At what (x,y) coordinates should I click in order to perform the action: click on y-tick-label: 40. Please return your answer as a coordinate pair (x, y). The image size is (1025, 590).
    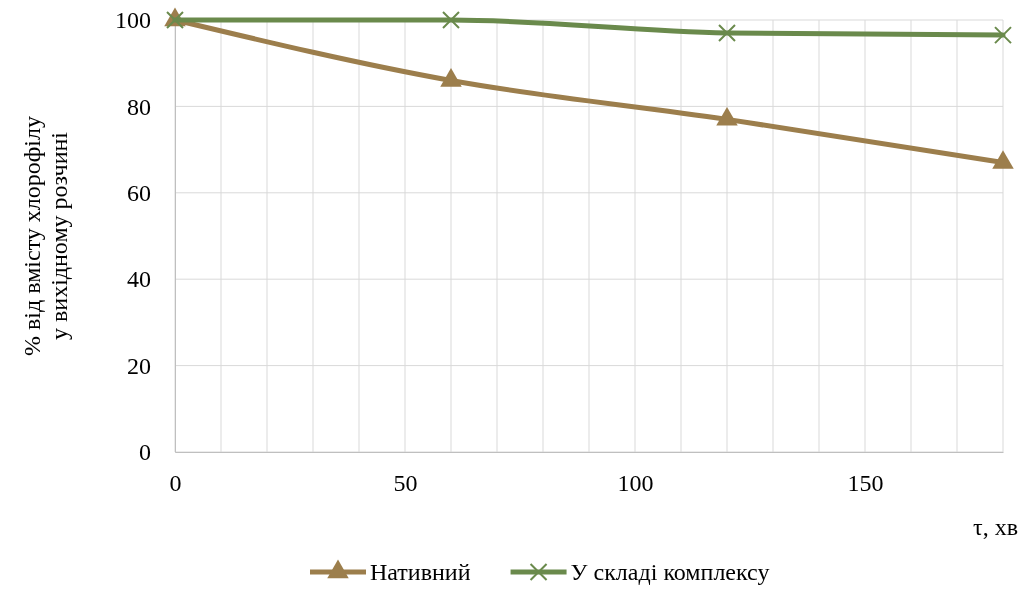
    Looking at the image, I should click on (139, 279).